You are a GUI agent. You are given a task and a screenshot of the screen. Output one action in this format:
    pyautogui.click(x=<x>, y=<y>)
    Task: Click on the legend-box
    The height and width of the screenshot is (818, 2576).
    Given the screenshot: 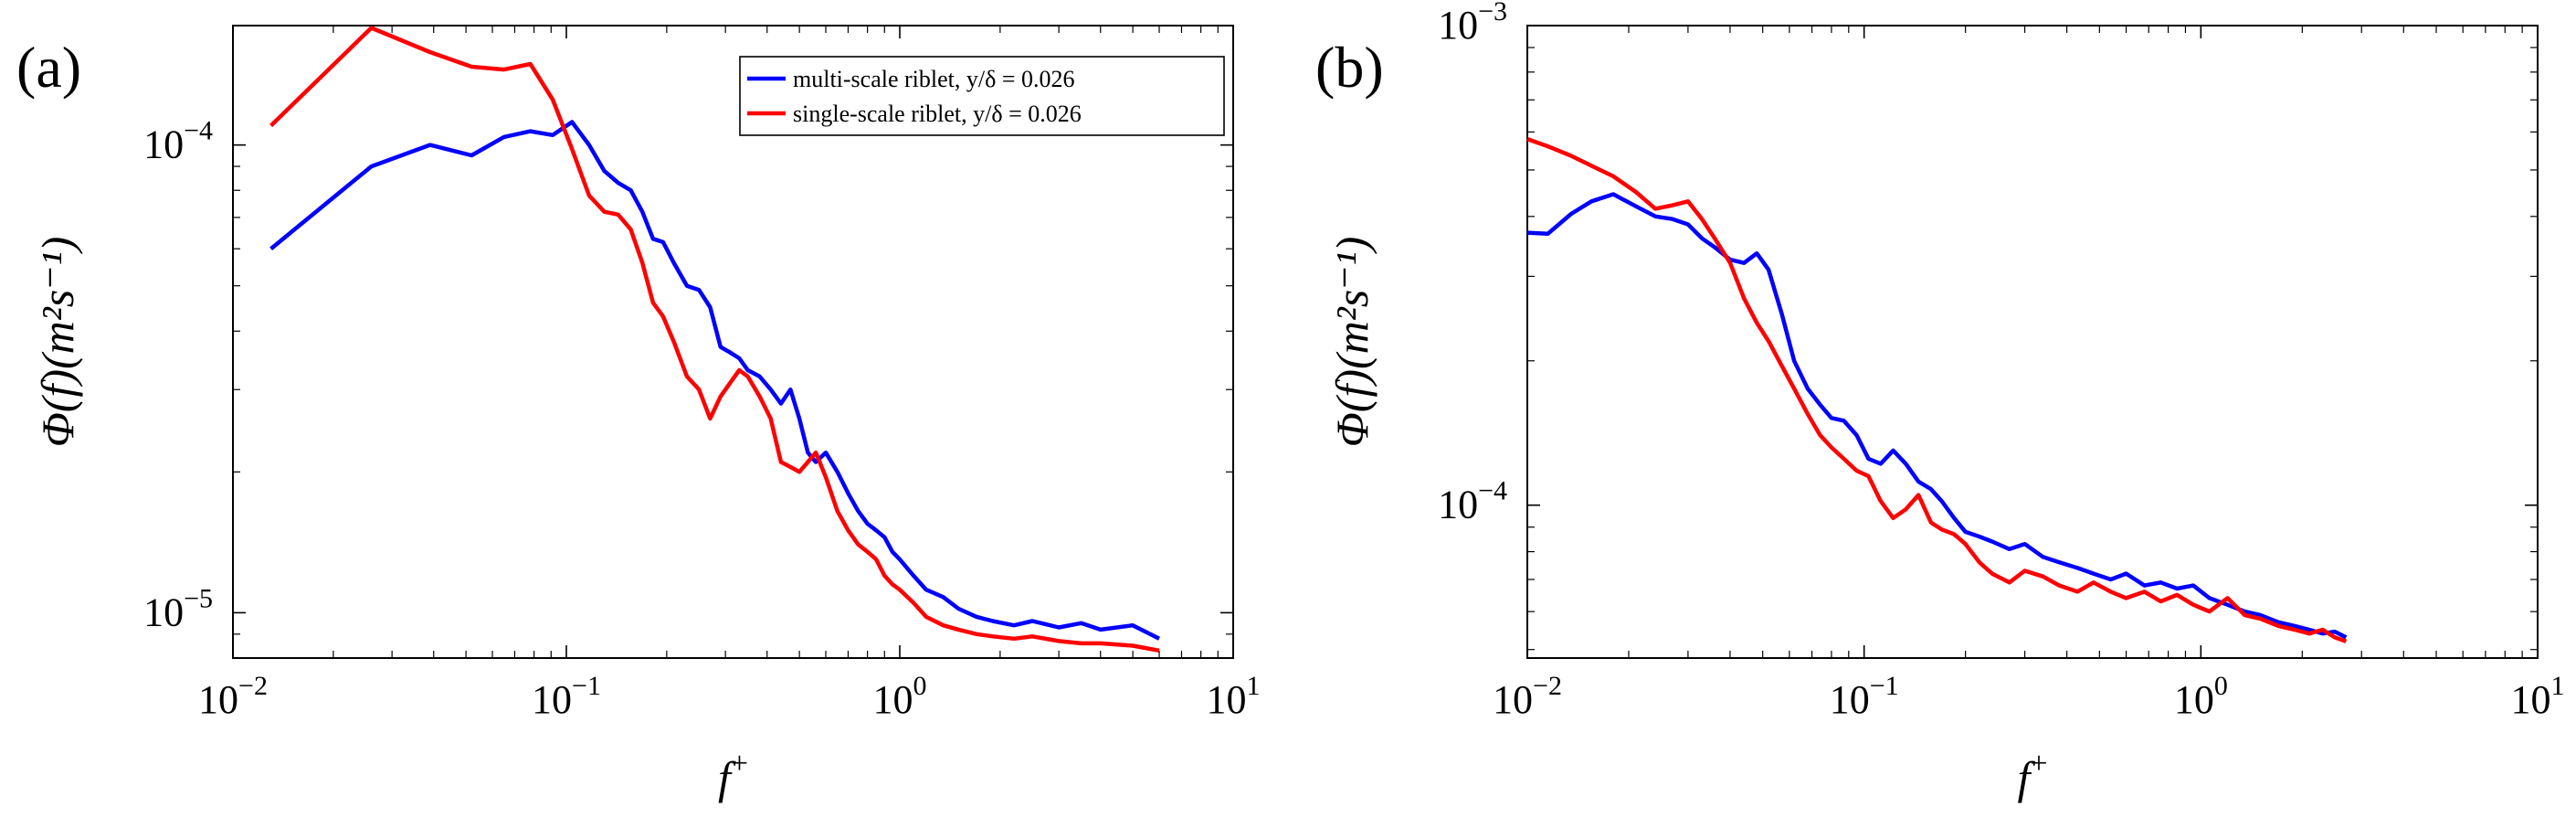 What is the action you would take?
    pyautogui.click(x=982, y=96)
    